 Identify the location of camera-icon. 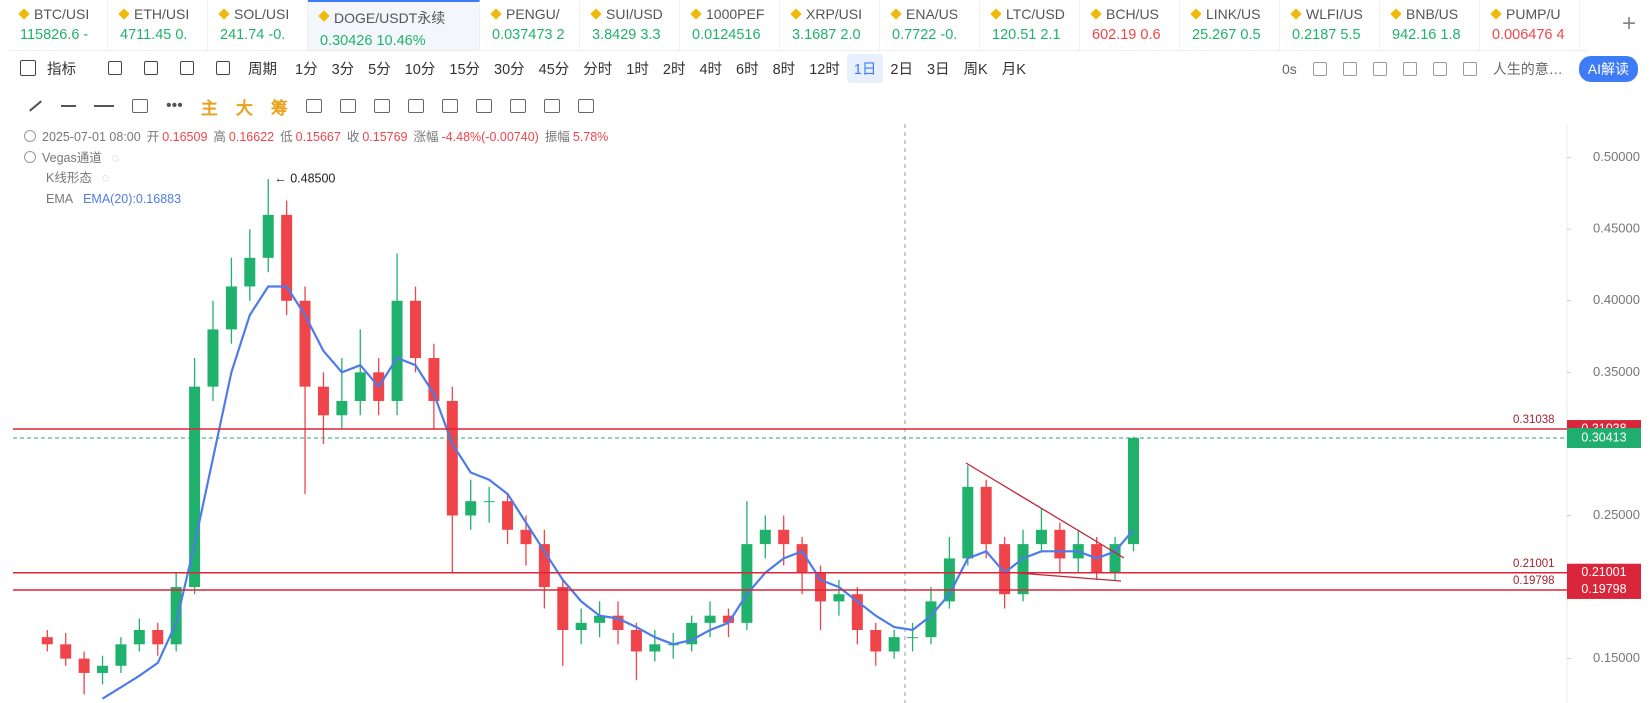
(1319, 69).